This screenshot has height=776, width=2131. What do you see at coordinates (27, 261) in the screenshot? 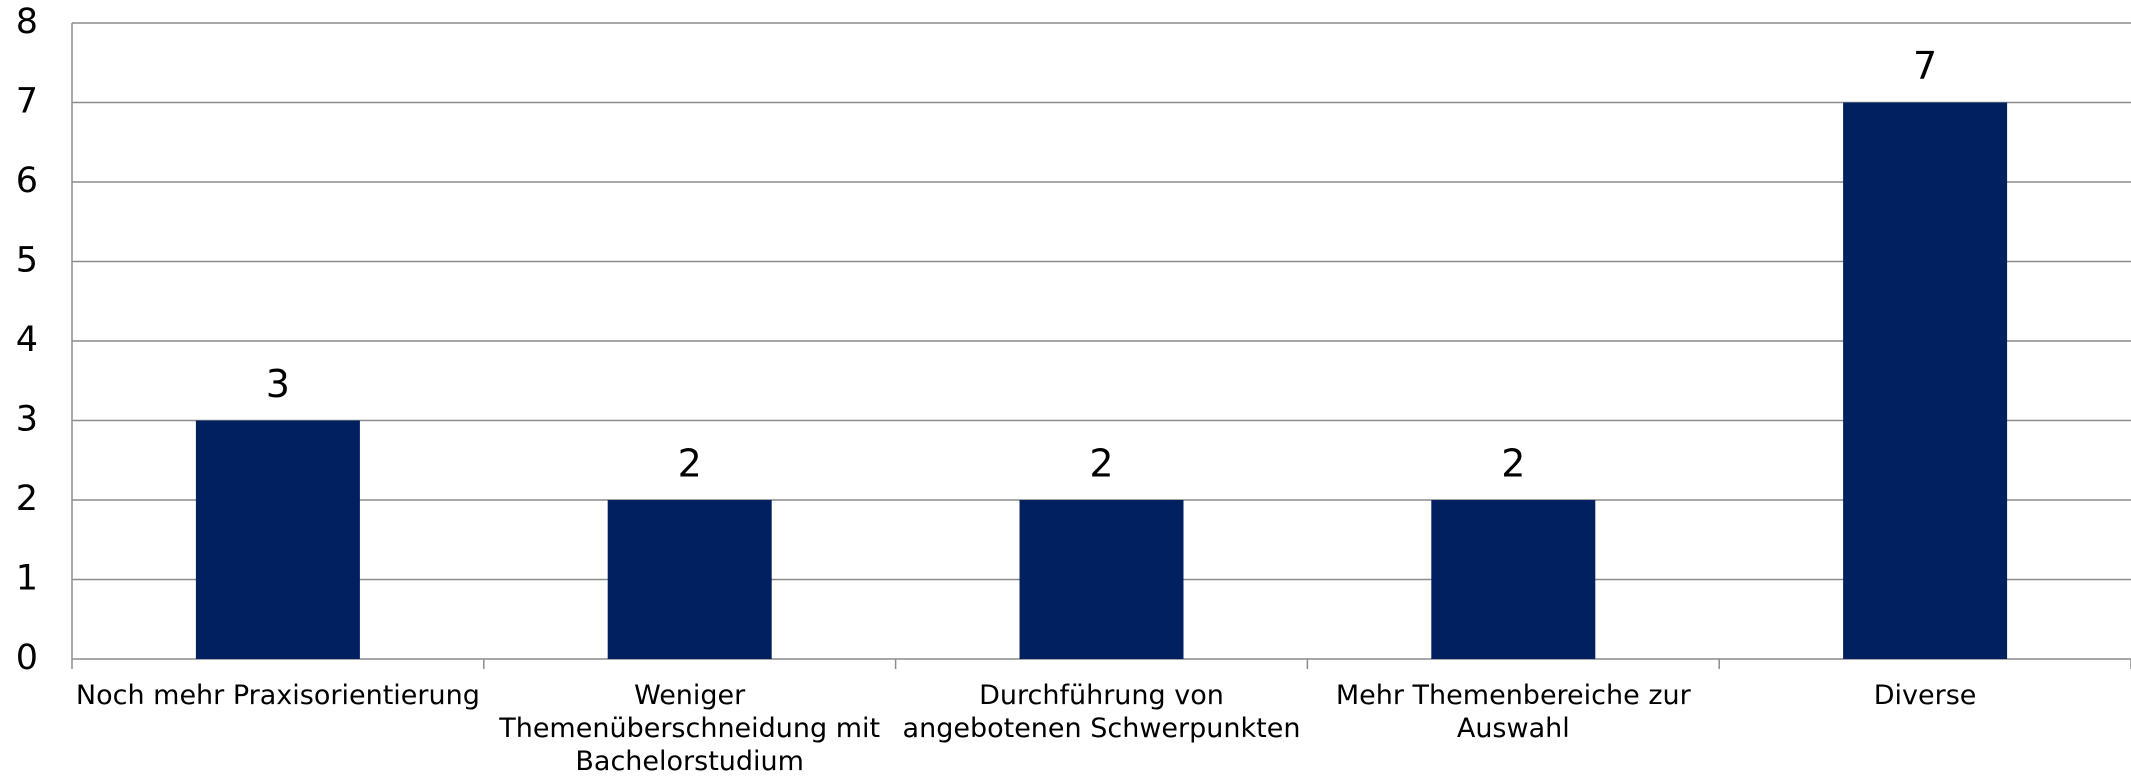
I see `y-tick-label: 5` at bounding box center [27, 261].